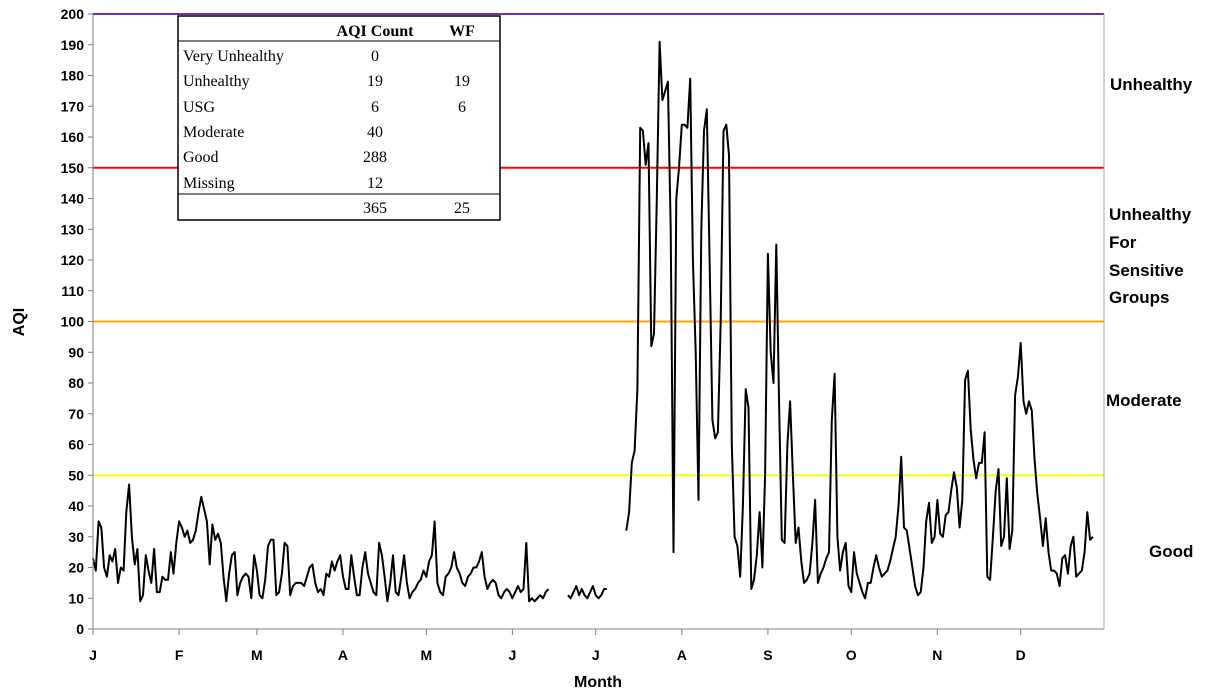  I want to click on x-tick-label: D, so click(1021, 655).